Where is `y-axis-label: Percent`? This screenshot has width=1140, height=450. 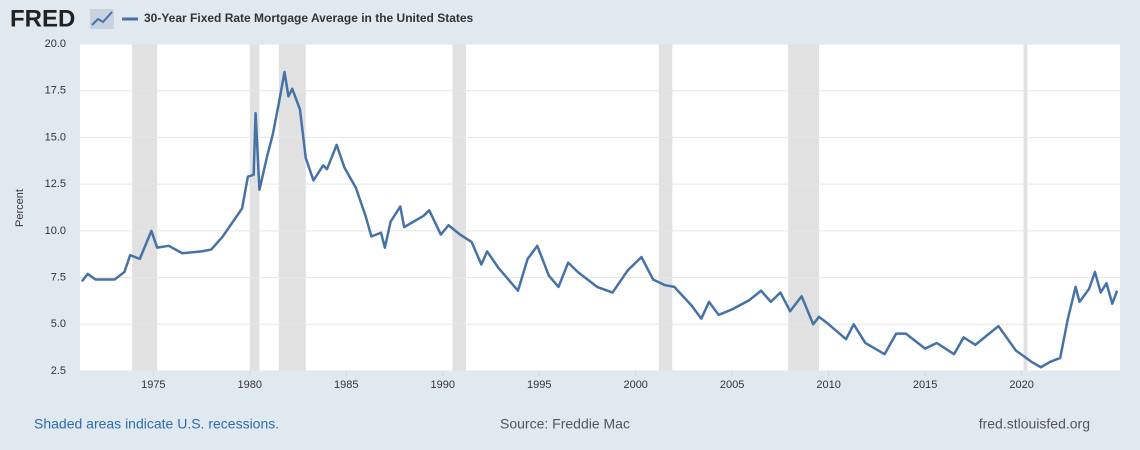
y-axis-label: Percent is located at coordinates (20, 208).